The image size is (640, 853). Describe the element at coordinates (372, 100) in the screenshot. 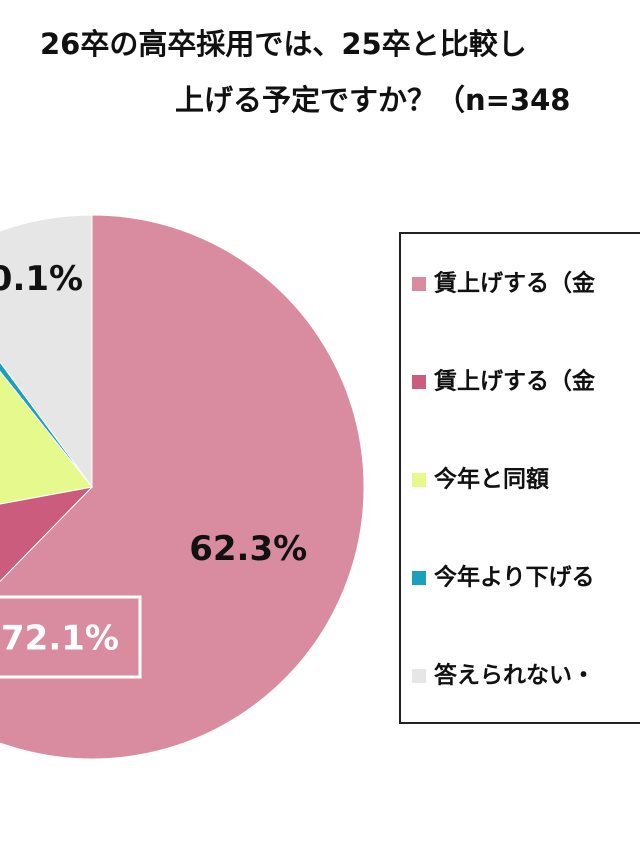

I see `chart-title: 上げる予定ですか？（n=348` at that location.